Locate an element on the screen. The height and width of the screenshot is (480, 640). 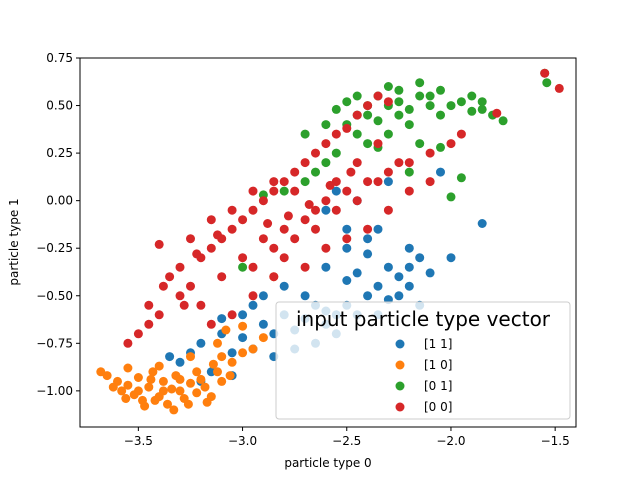
legend-label: [1 0] is located at coordinates (438, 365).